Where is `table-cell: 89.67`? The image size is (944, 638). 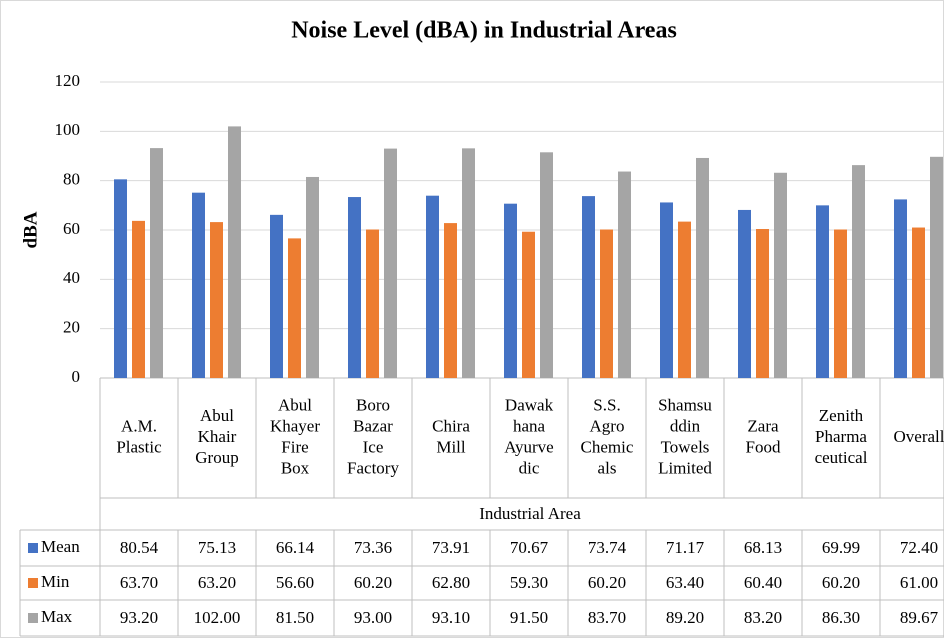
table-cell: 89.67 is located at coordinates (919, 617).